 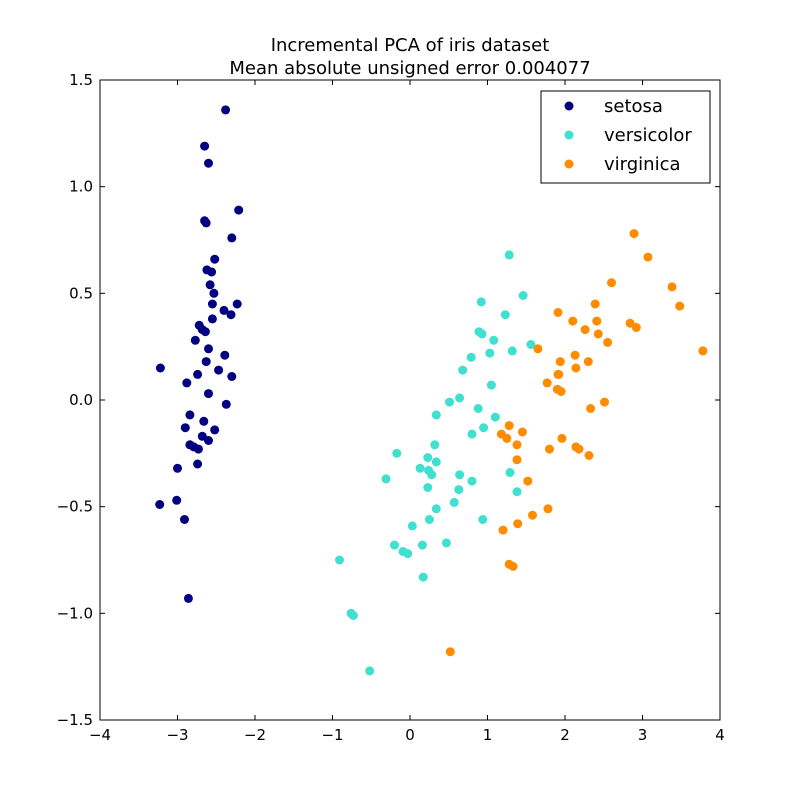 What do you see at coordinates (643, 735) in the screenshot?
I see `x-tick-label: 3` at bounding box center [643, 735].